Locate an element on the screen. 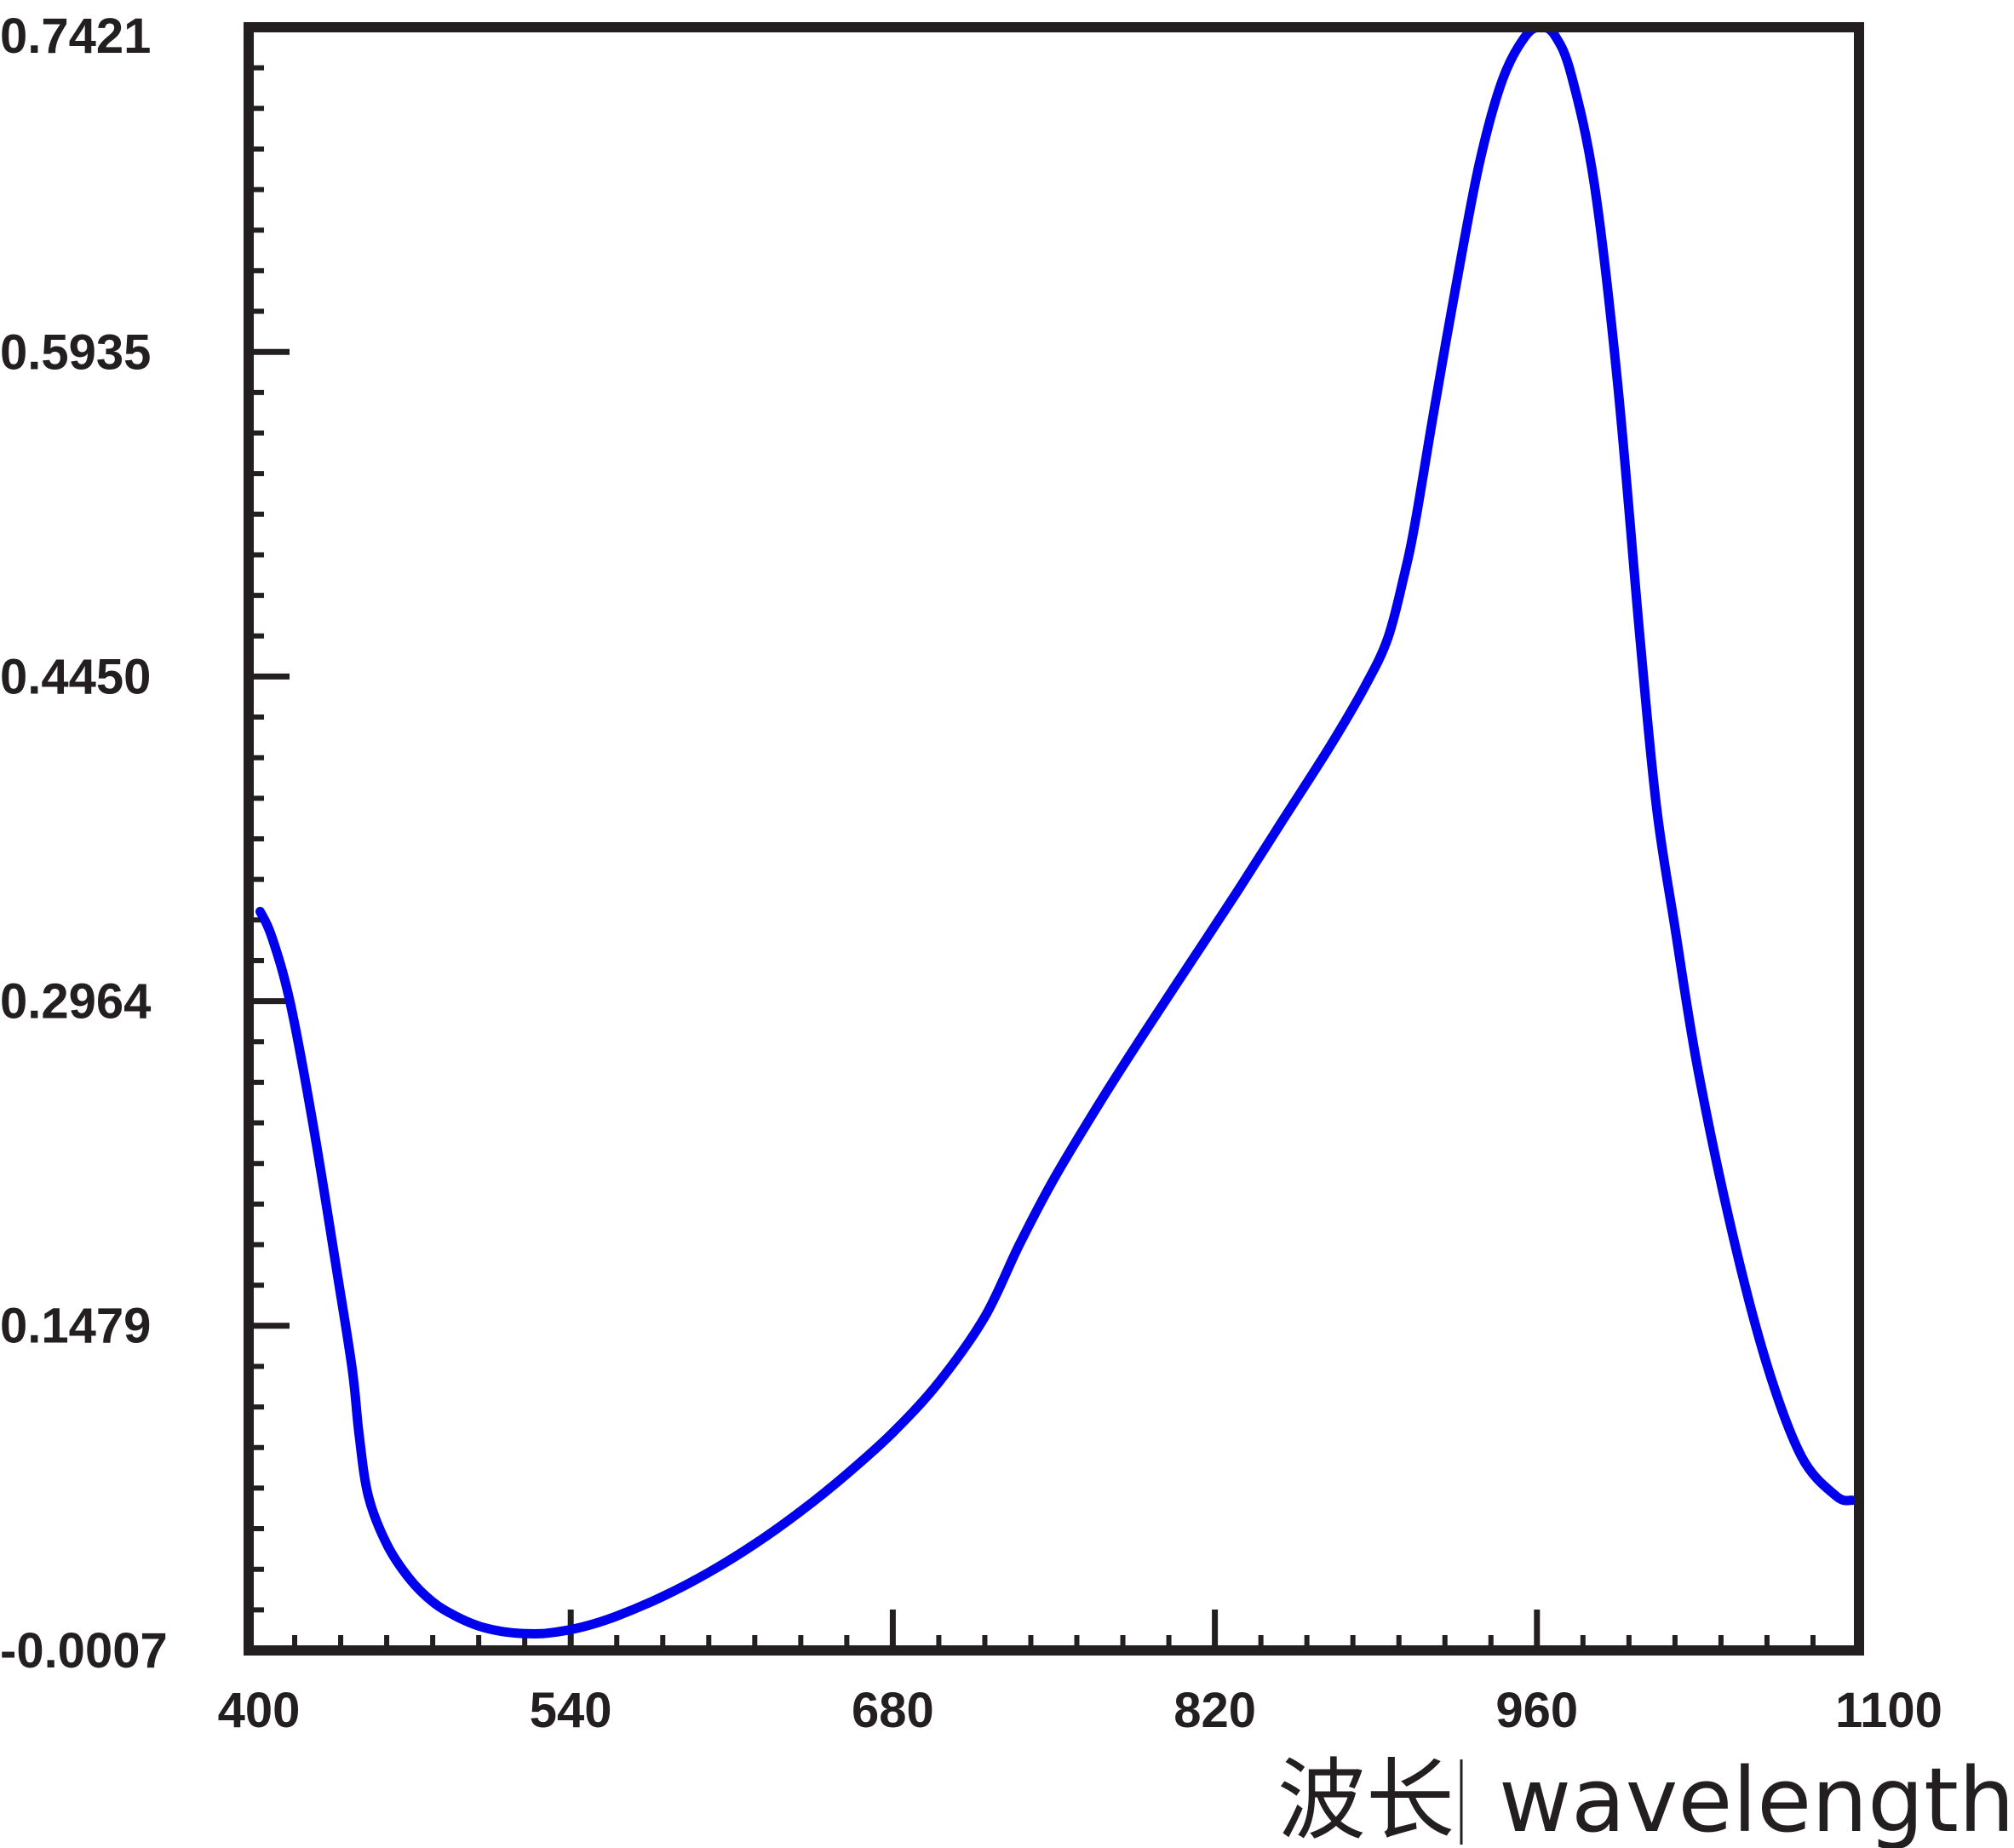 This screenshot has height=1848, width=2014. x-axis-label-en: wavelength is located at coordinates (1756, 1798).